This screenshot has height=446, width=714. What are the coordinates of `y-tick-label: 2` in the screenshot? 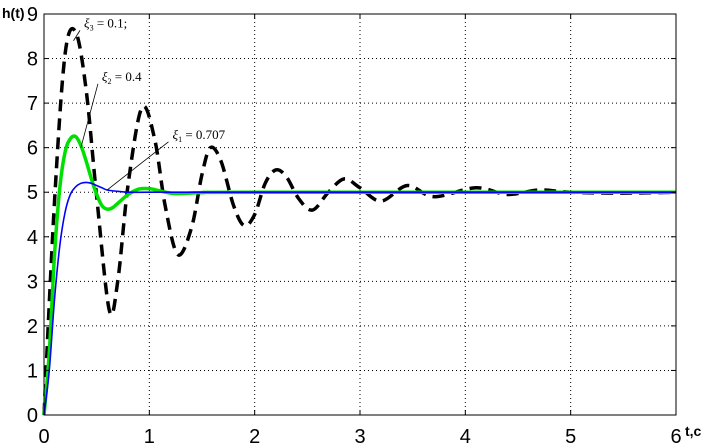 It's located at (32, 327).